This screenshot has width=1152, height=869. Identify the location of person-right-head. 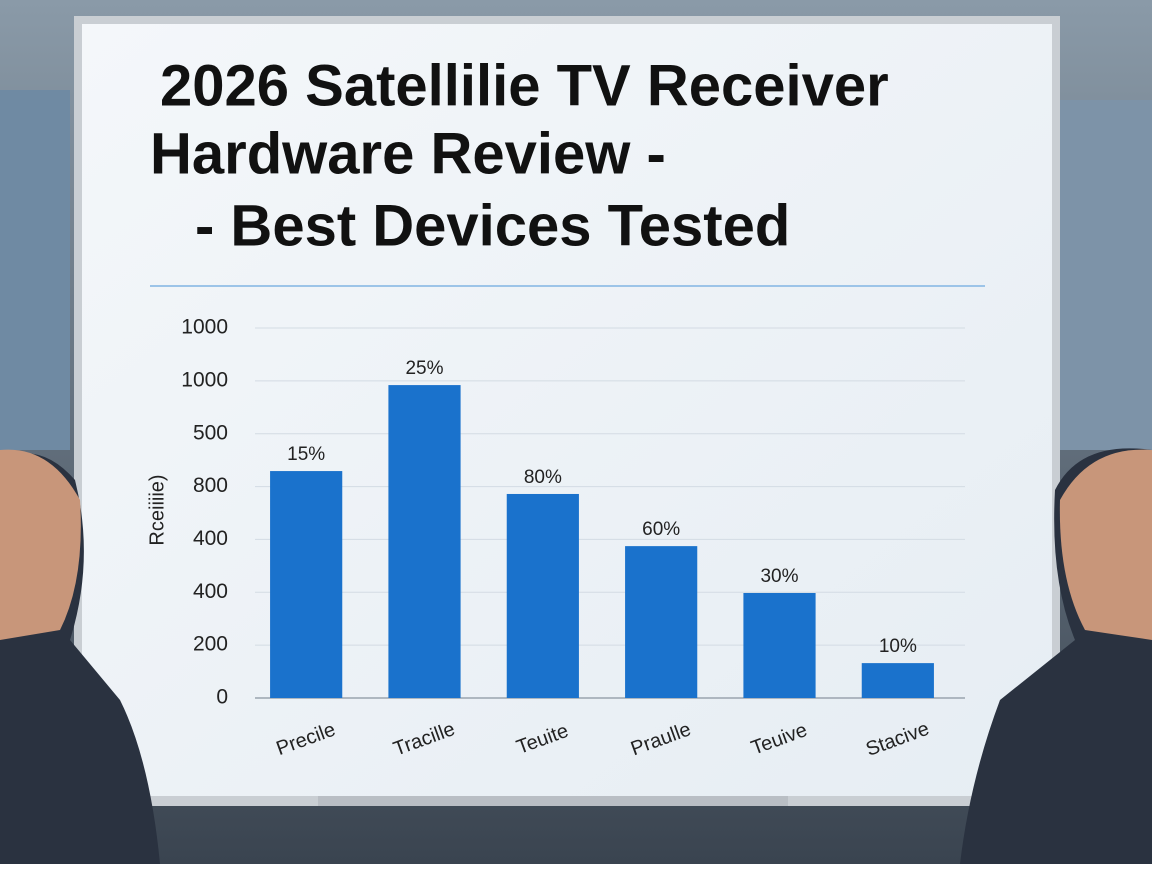
(1105, 544).